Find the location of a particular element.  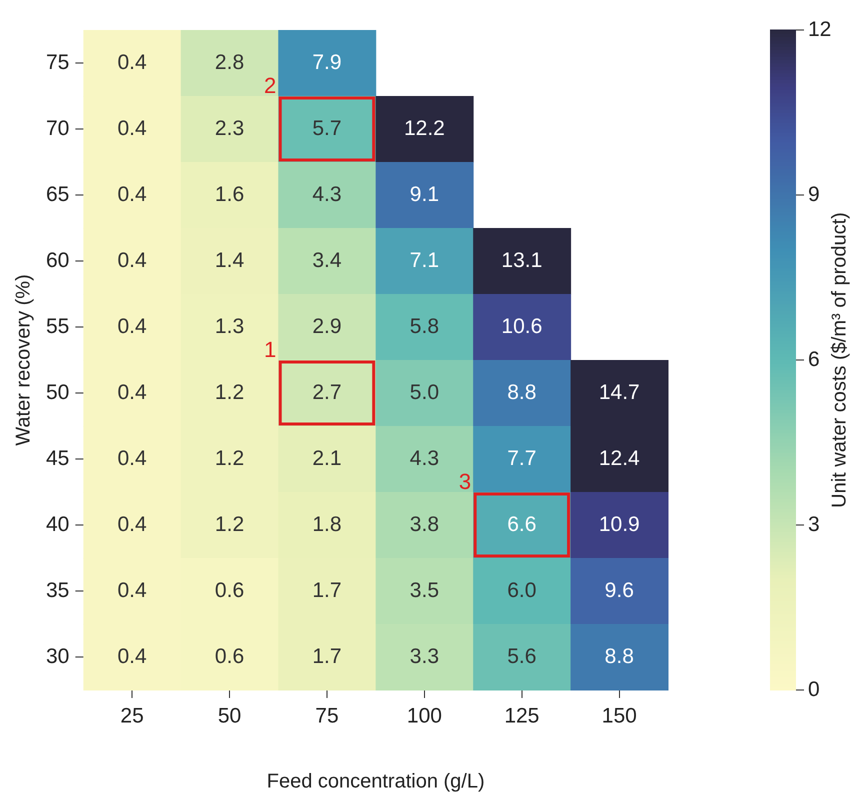

data-label: 2.3 is located at coordinates (229, 128).